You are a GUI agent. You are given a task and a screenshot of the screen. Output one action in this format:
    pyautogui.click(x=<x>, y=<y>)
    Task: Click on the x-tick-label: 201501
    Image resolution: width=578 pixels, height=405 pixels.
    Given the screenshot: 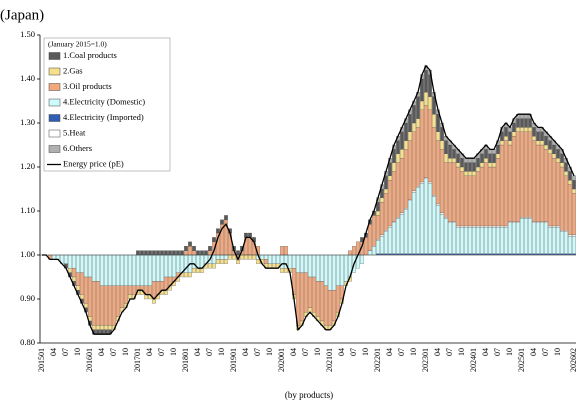 What is the action you would take?
    pyautogui.click(x=41, y=360)
    